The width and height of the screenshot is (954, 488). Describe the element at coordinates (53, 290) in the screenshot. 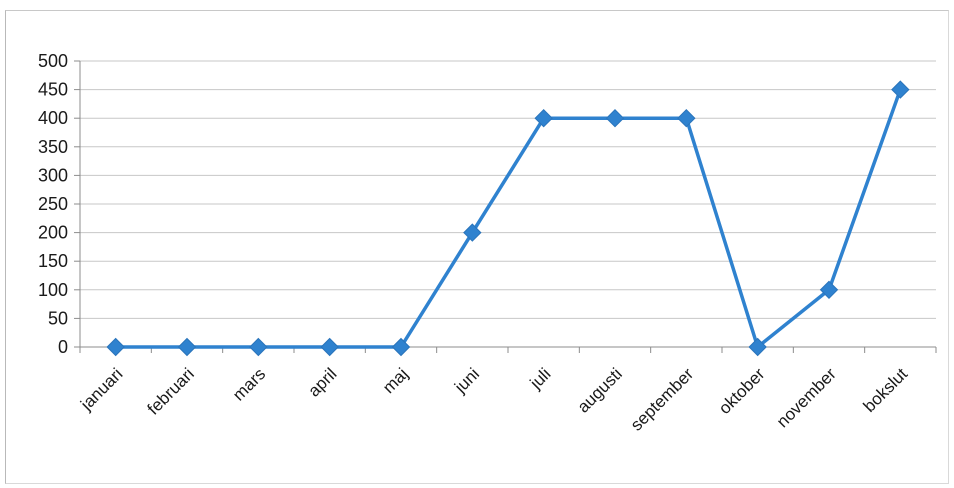

I see `y-tick-label: 100` at that location.